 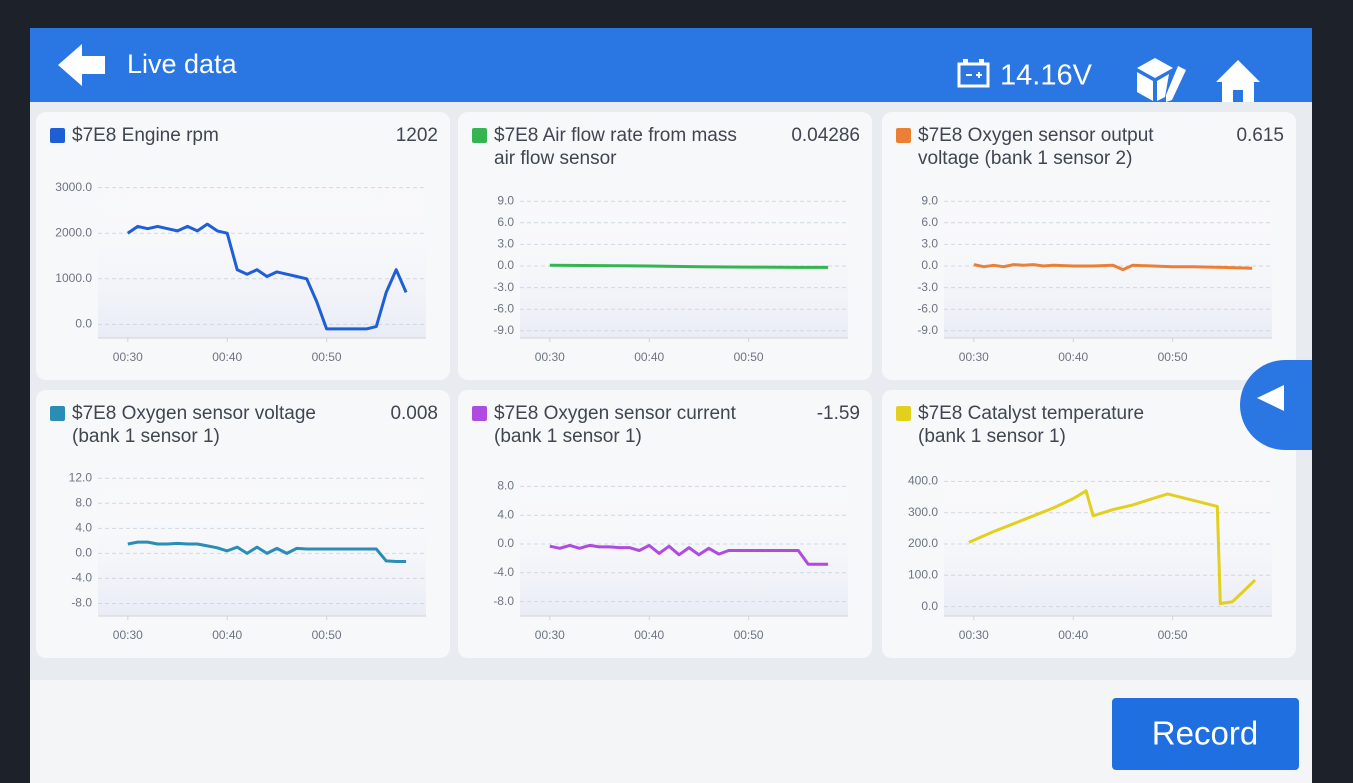 I want to click on header-bar, so click(x=671, y=65).